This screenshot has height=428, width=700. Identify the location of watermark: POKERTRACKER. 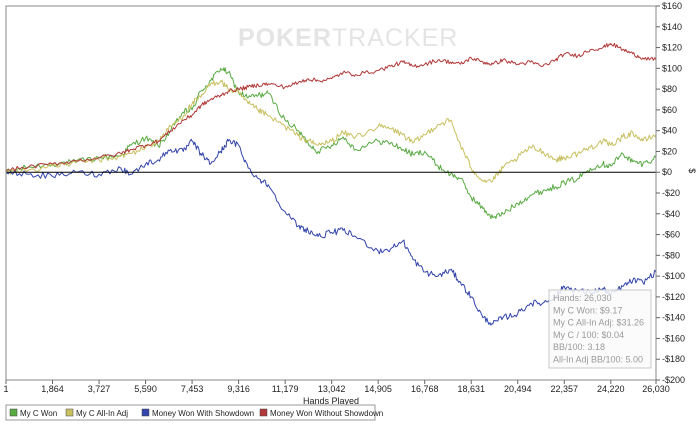
(348, 38).